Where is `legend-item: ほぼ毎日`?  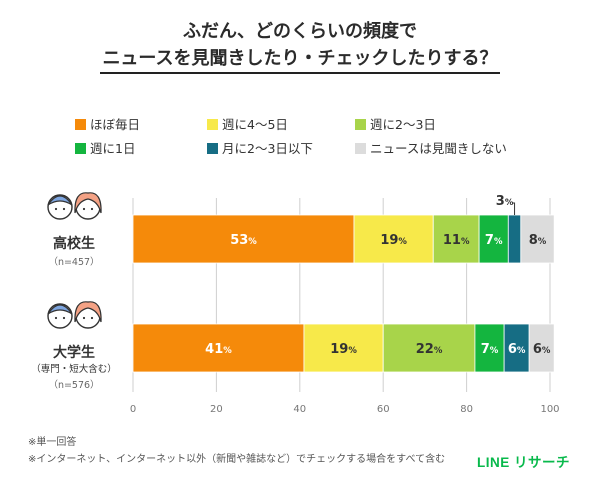
legend-item: ほぼ毎日 is located at coordinates (107, 125).